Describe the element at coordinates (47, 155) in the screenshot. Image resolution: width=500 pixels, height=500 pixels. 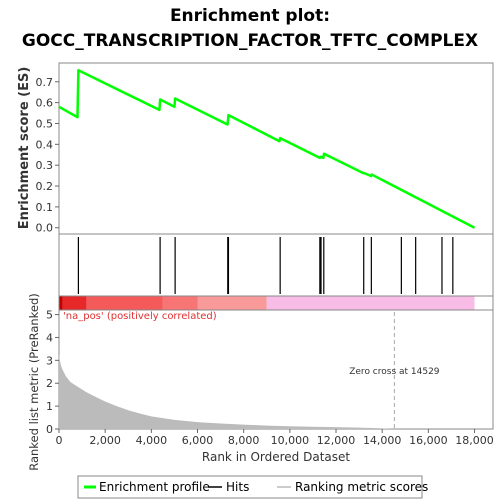
I see `es-y-axis-ticks: 0.0 0.1 0.2 0.3 0.4 0.5 0.6 0.7` at that location.